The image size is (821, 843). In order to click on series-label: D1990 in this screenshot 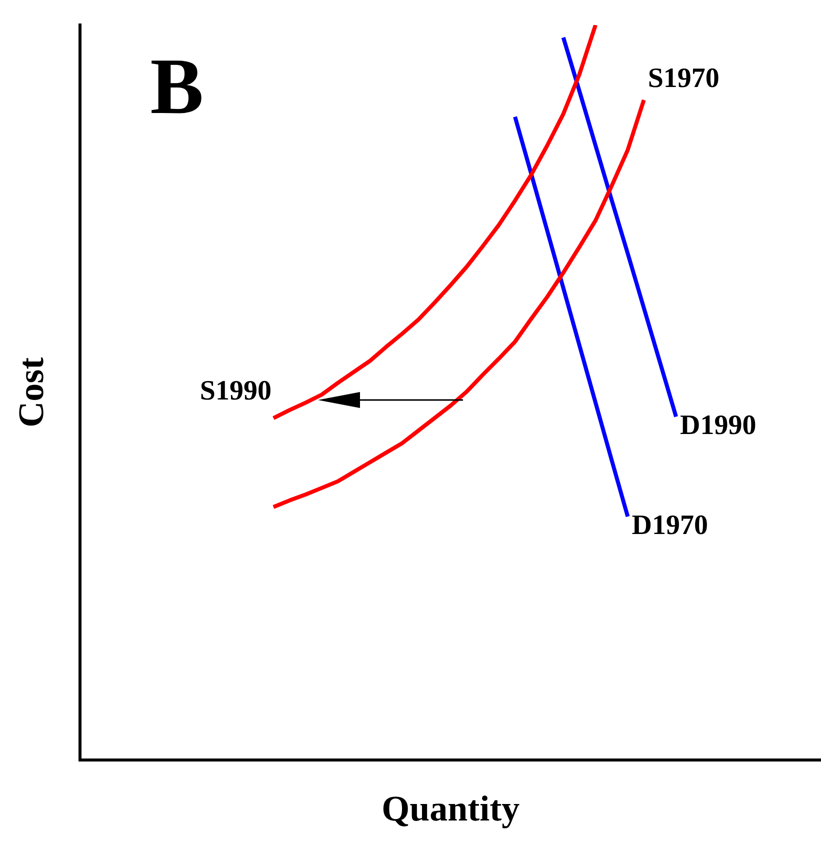, I will do `click(718, 425)`.